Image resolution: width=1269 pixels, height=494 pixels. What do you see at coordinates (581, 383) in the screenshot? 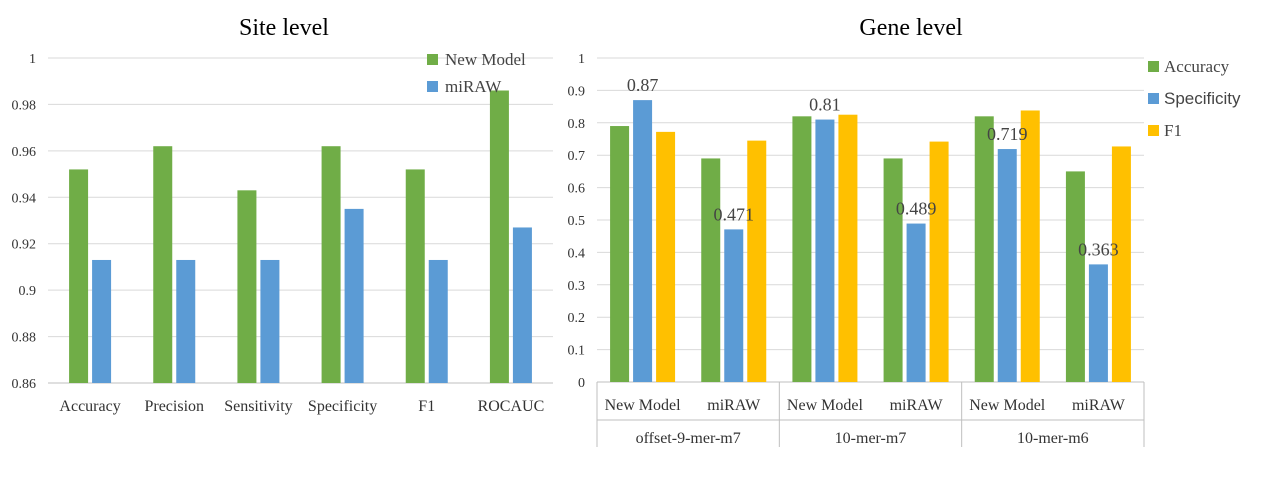
I see `y-tick-label: 0` at bounding box center [581, 383].